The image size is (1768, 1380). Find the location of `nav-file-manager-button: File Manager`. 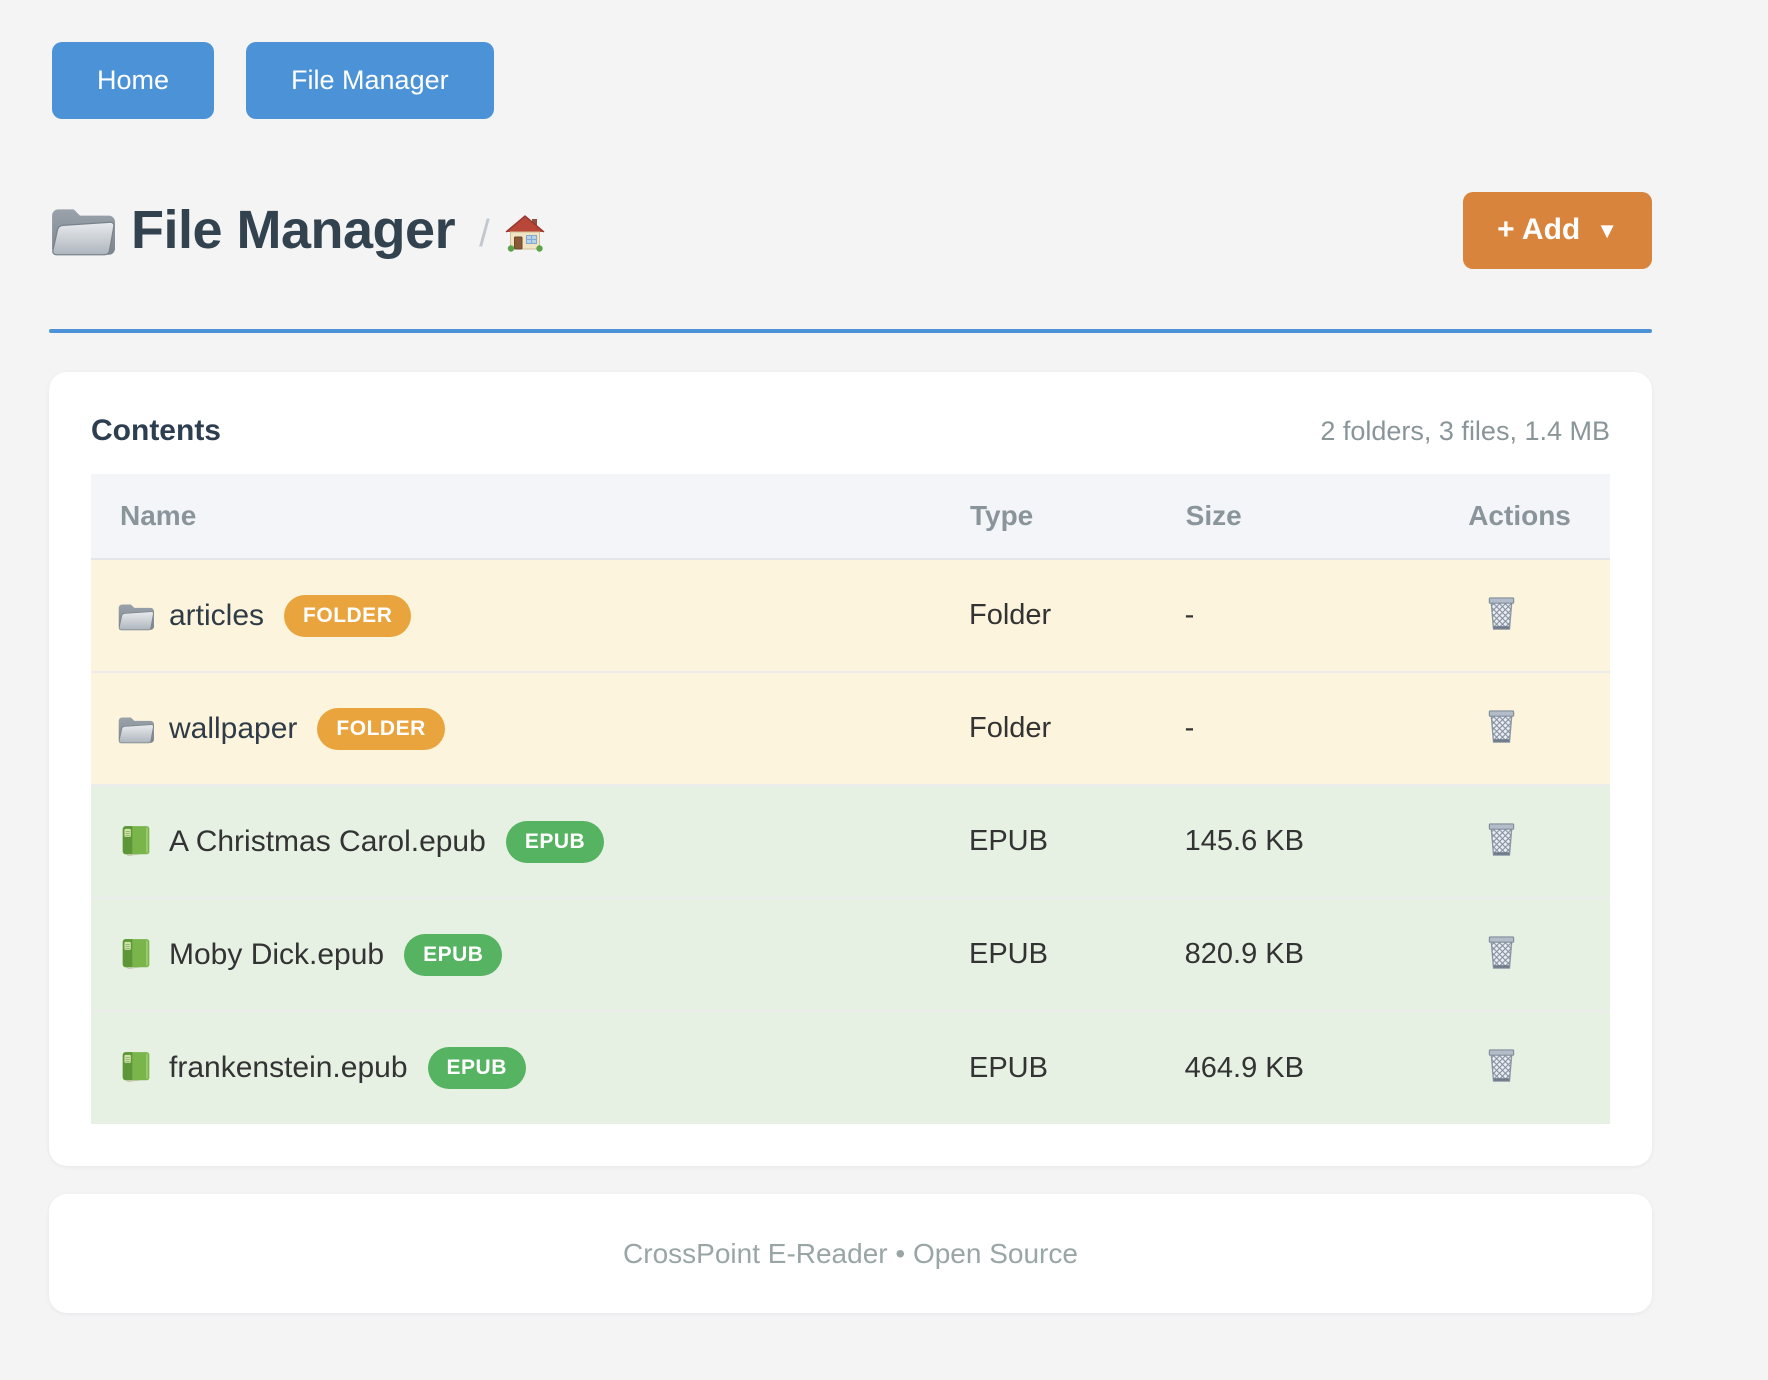

nav-file-manager-button: File Manager is located at coordinates (370, 80).